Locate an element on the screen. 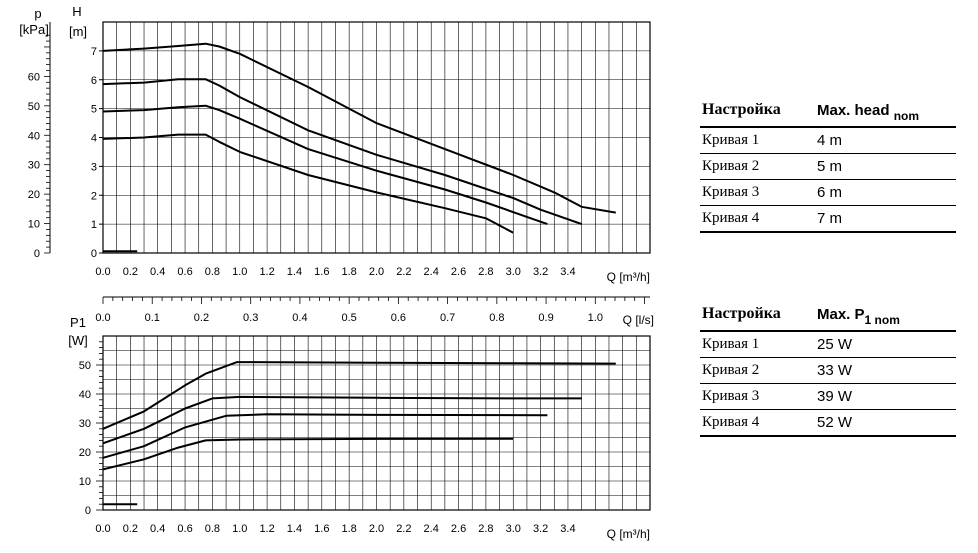  x-tick-label: 0.6 is located at coordinates (184, 529).